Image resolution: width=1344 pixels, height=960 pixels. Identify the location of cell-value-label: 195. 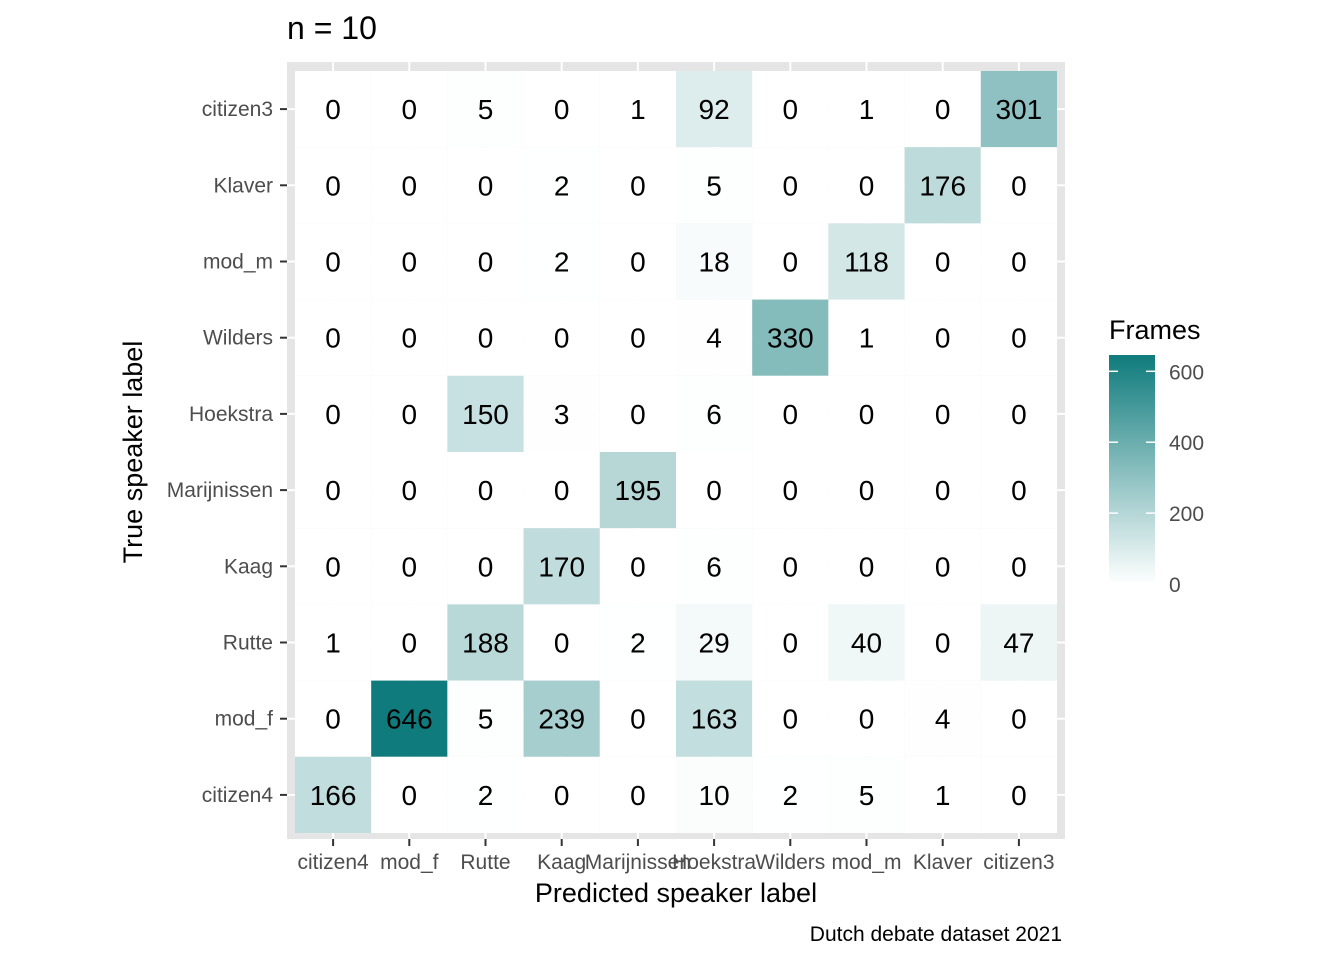
(638, 490).